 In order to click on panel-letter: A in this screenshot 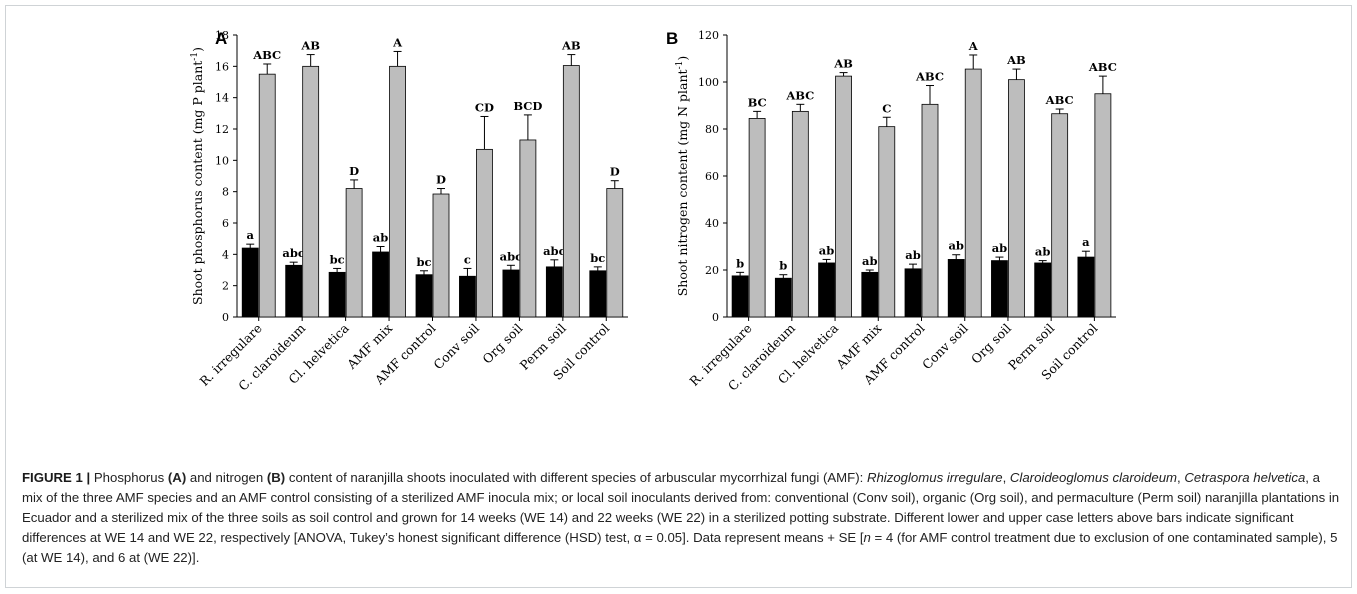, I will do `click(221, 38)`.